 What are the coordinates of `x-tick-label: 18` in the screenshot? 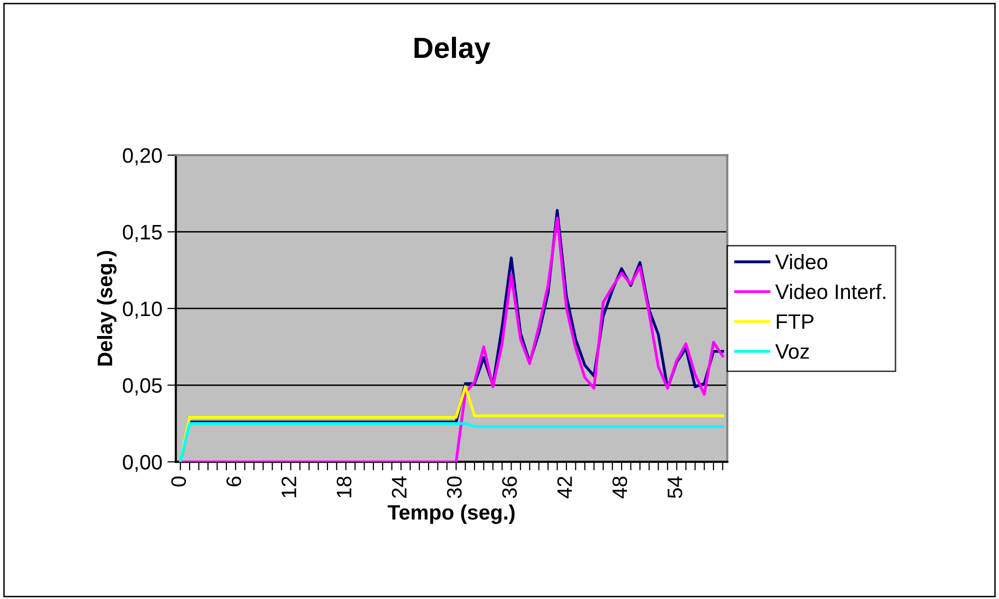 It's located at (344, 487).